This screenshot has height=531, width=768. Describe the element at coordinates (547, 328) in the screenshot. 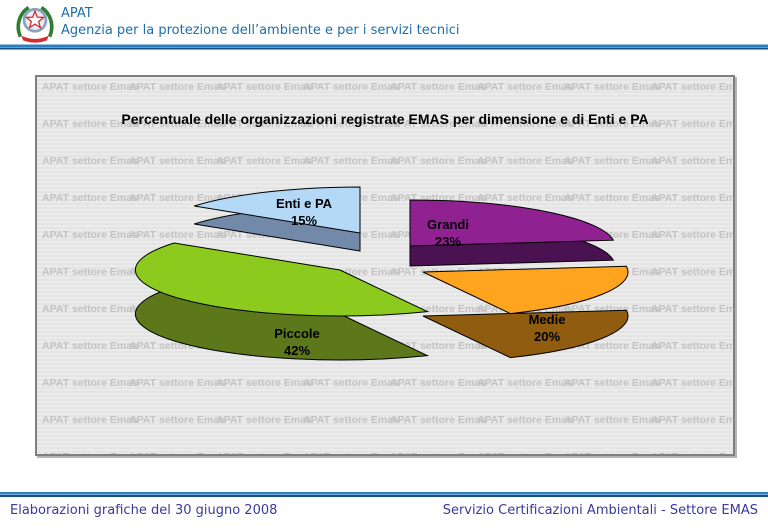

I see `slice-label-medie: Medie 20%` at that location.